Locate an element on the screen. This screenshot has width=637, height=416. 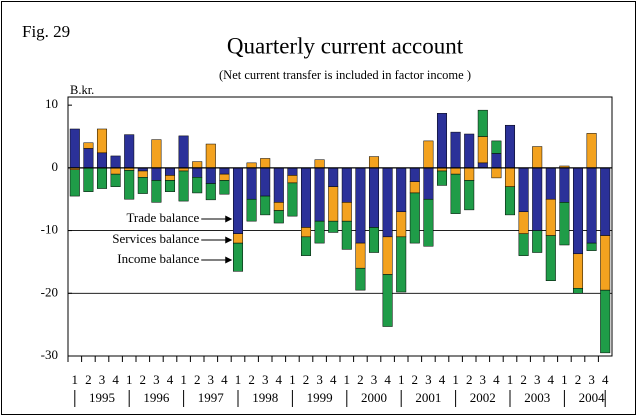
year-label: 1995 is located at coordinates (102, 397).